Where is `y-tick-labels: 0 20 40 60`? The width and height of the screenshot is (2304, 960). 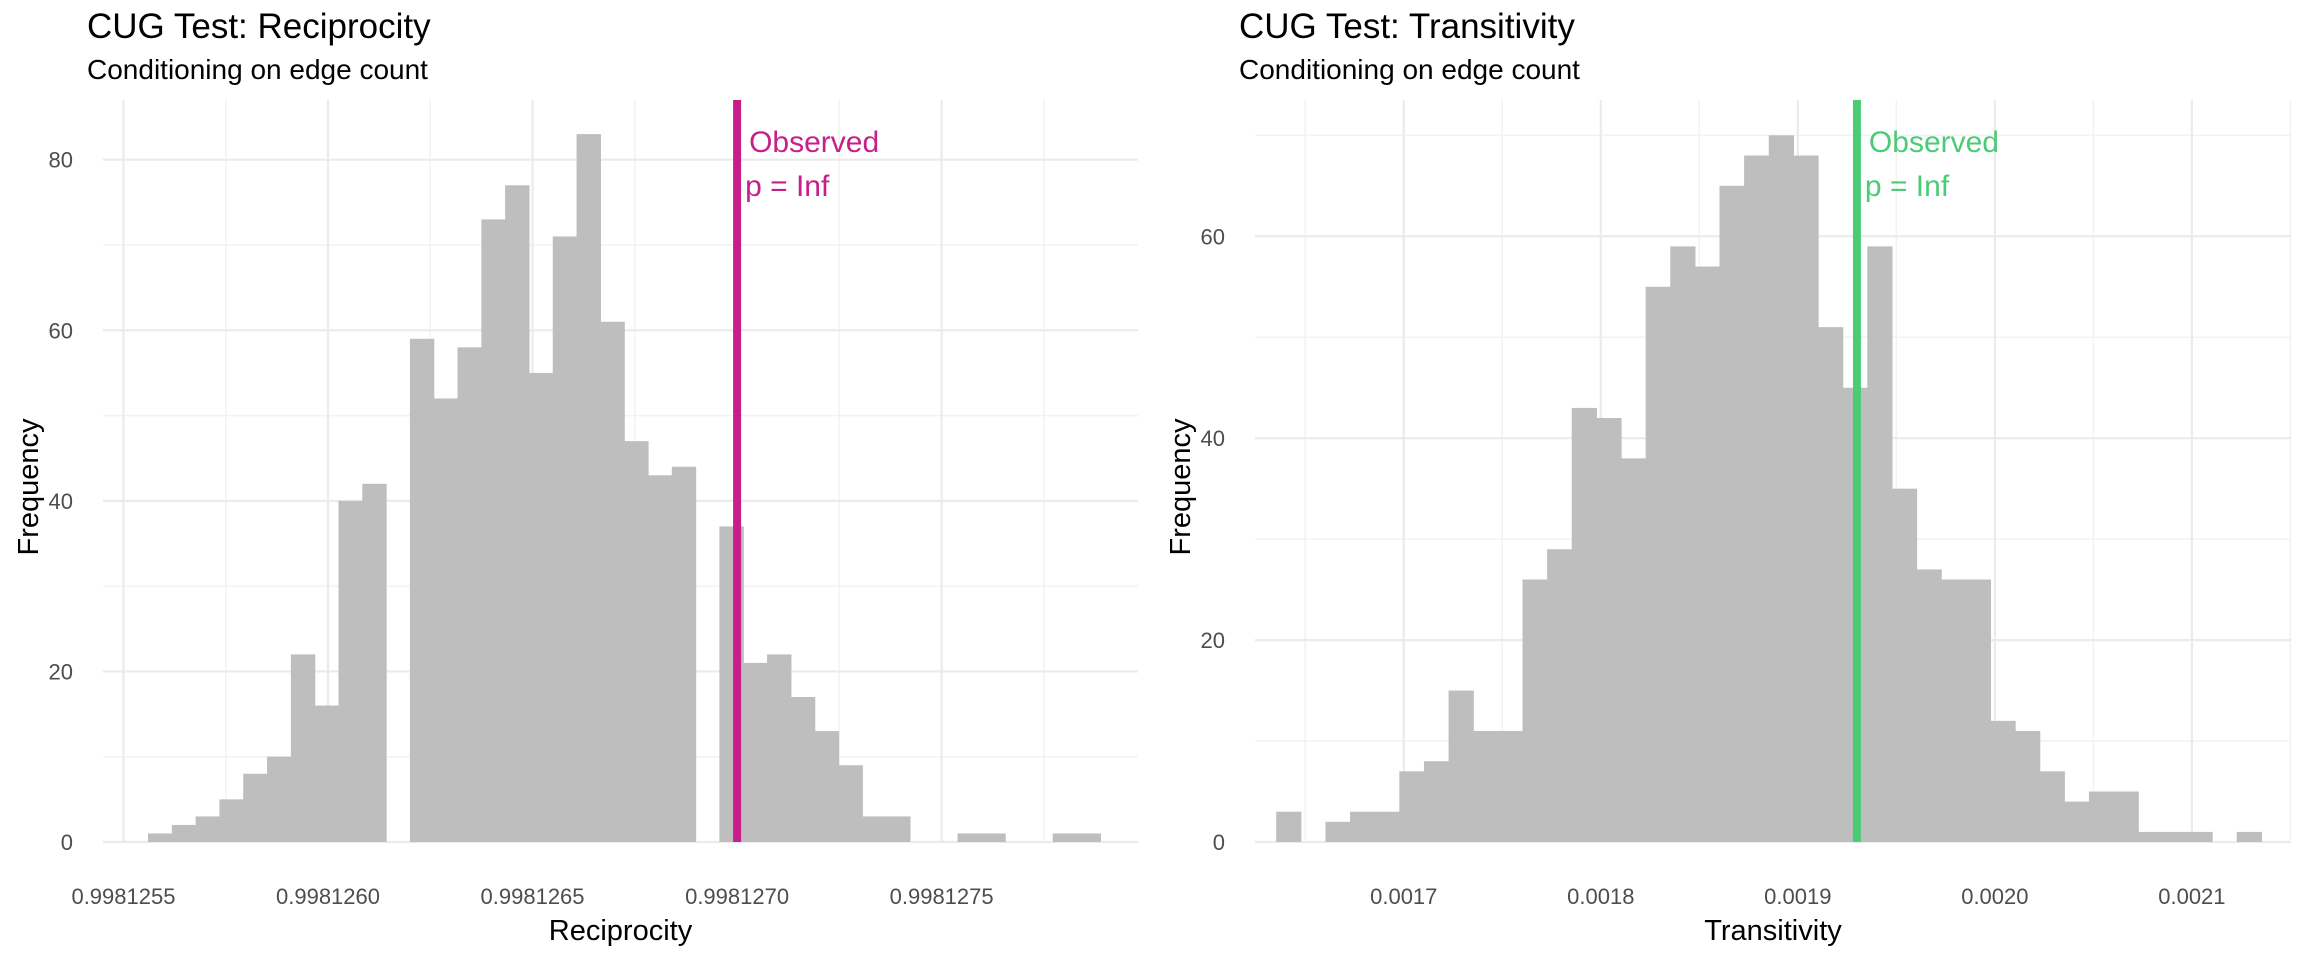 y-tick-labels: 0 20 40 60 is located at coordinates (1213, 539).